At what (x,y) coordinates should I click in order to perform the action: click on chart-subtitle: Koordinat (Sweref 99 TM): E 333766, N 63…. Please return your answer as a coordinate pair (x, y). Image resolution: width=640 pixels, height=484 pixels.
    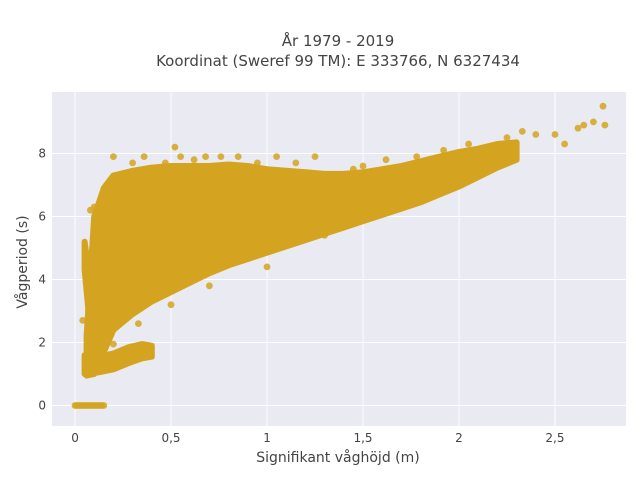
    Looking at the image, I should click on (338, 61).